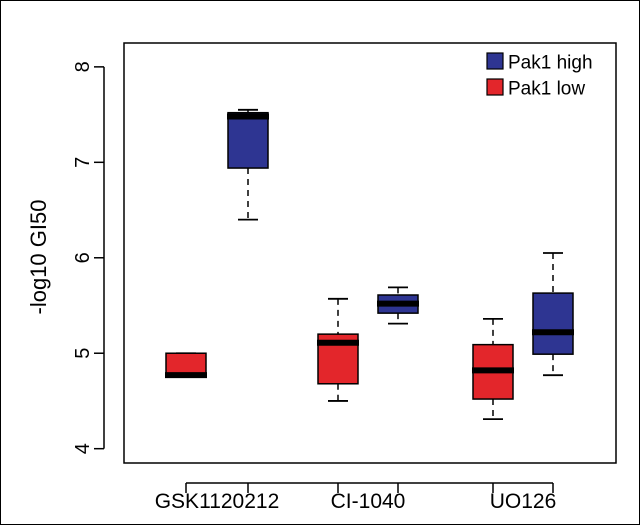 The image size is (642, 527). What do you see at coordinates (38, 257) in the screenshot?
I see `y-axis-label: -log10 GI50` at bounding box center [38, 257].